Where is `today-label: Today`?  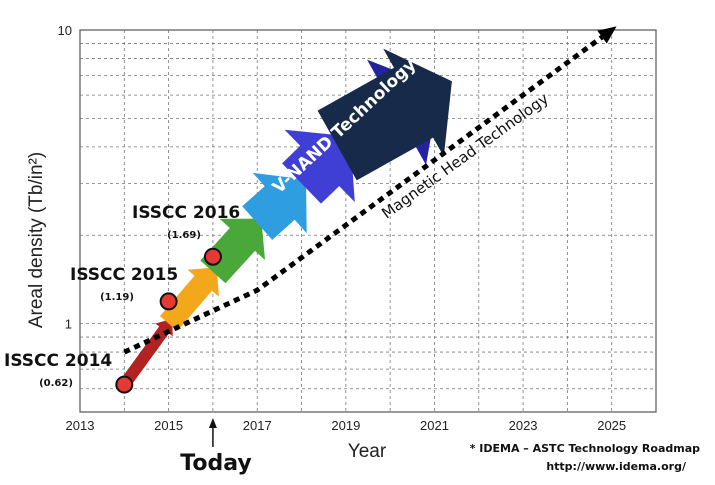
today-label: Today is located at coordinates (215, 463).